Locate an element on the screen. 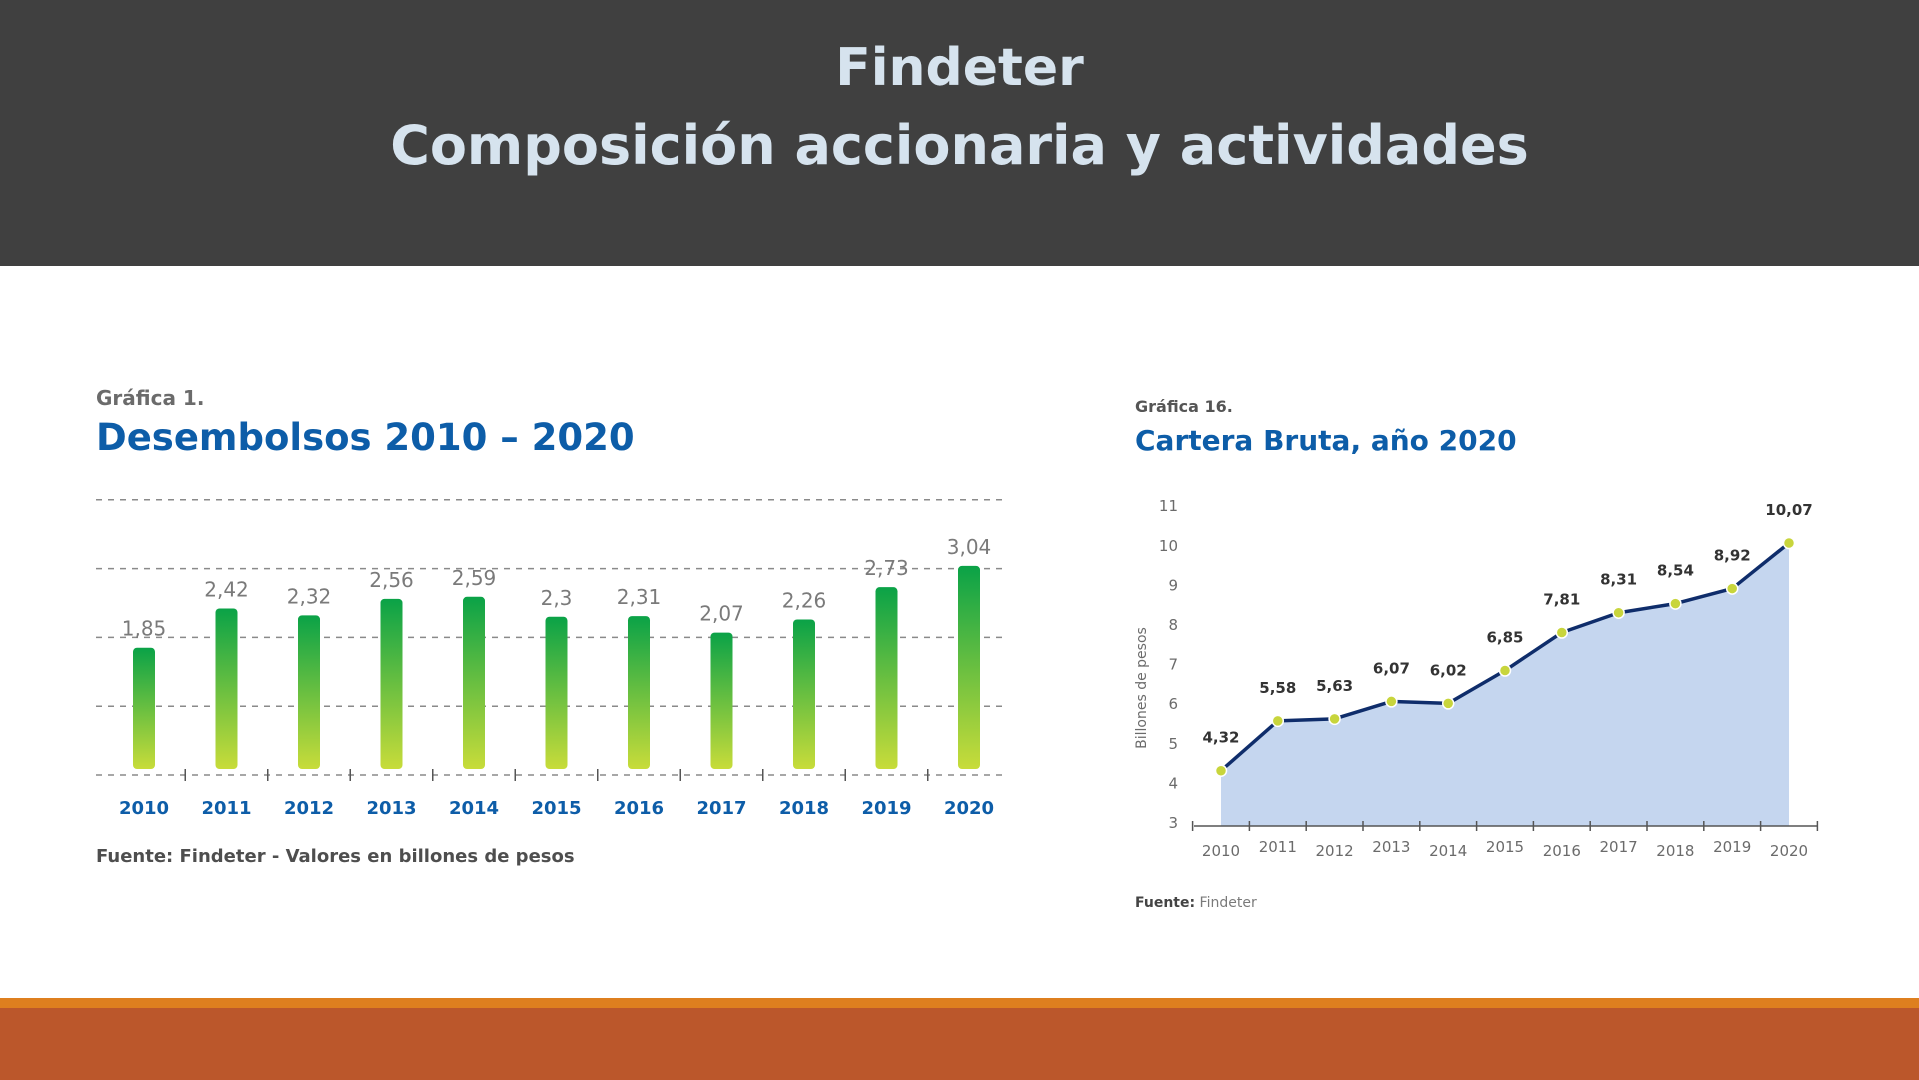 This screenshot has height=1080, width=1919. data-label: 7,81 is located at coordinates (1561, 600).